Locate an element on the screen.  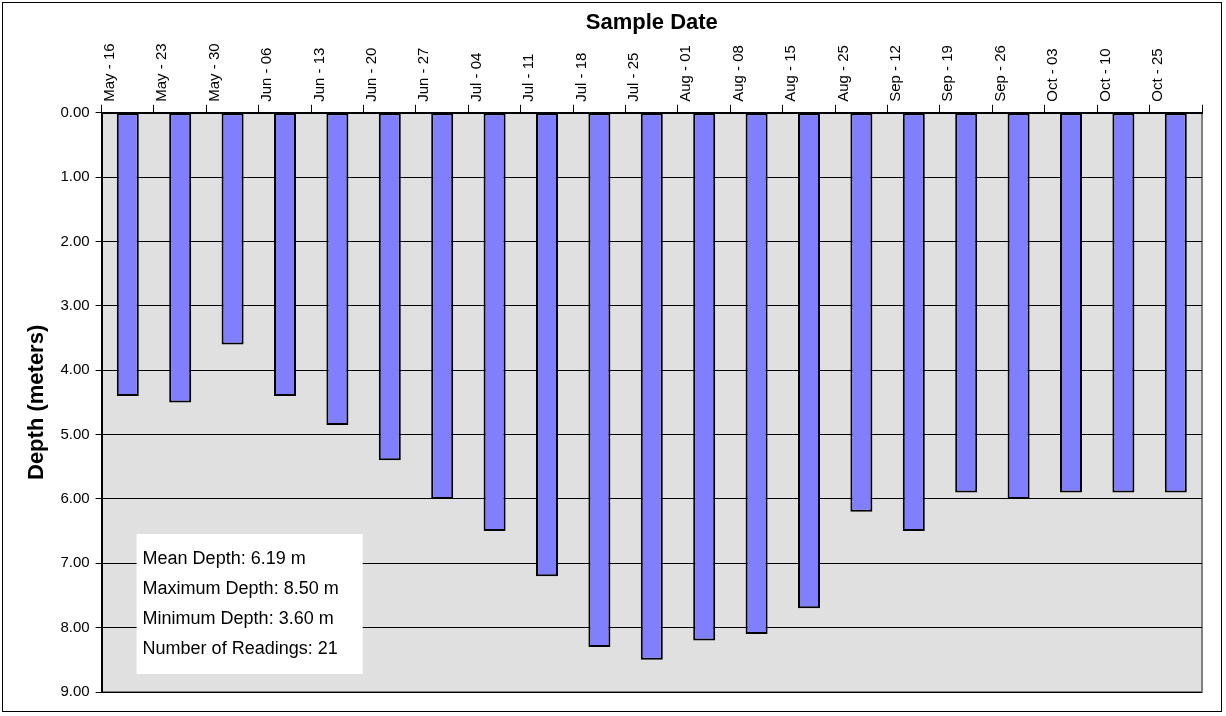
y-tick-label: 7.00 is located at coordinates (75, 562).